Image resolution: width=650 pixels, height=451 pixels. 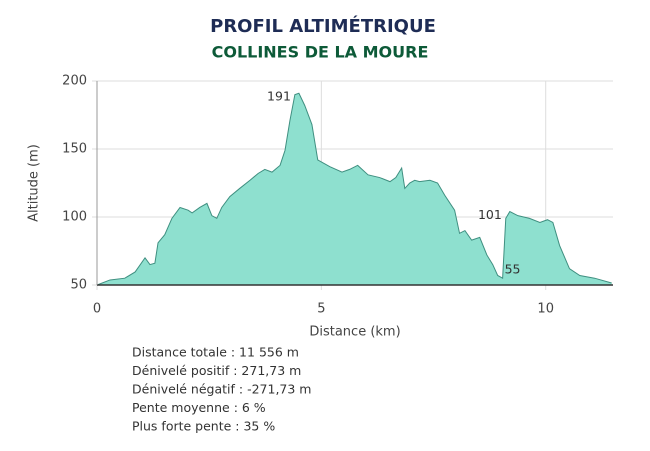 What do you see at coordinates (323, 26) in the screenshot?
I see `chart-title: PROFIL ALTIMÉTRIQUE` at bounding box center [323, 26].